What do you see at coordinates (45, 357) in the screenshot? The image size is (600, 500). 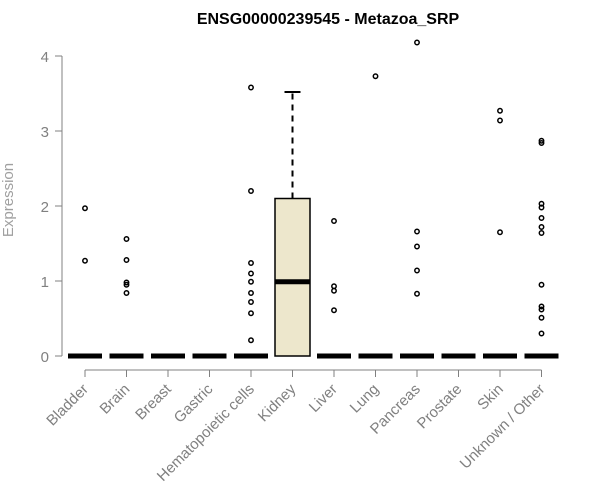 I see `y-tick-label: 0` at bounding box center [45, 357].